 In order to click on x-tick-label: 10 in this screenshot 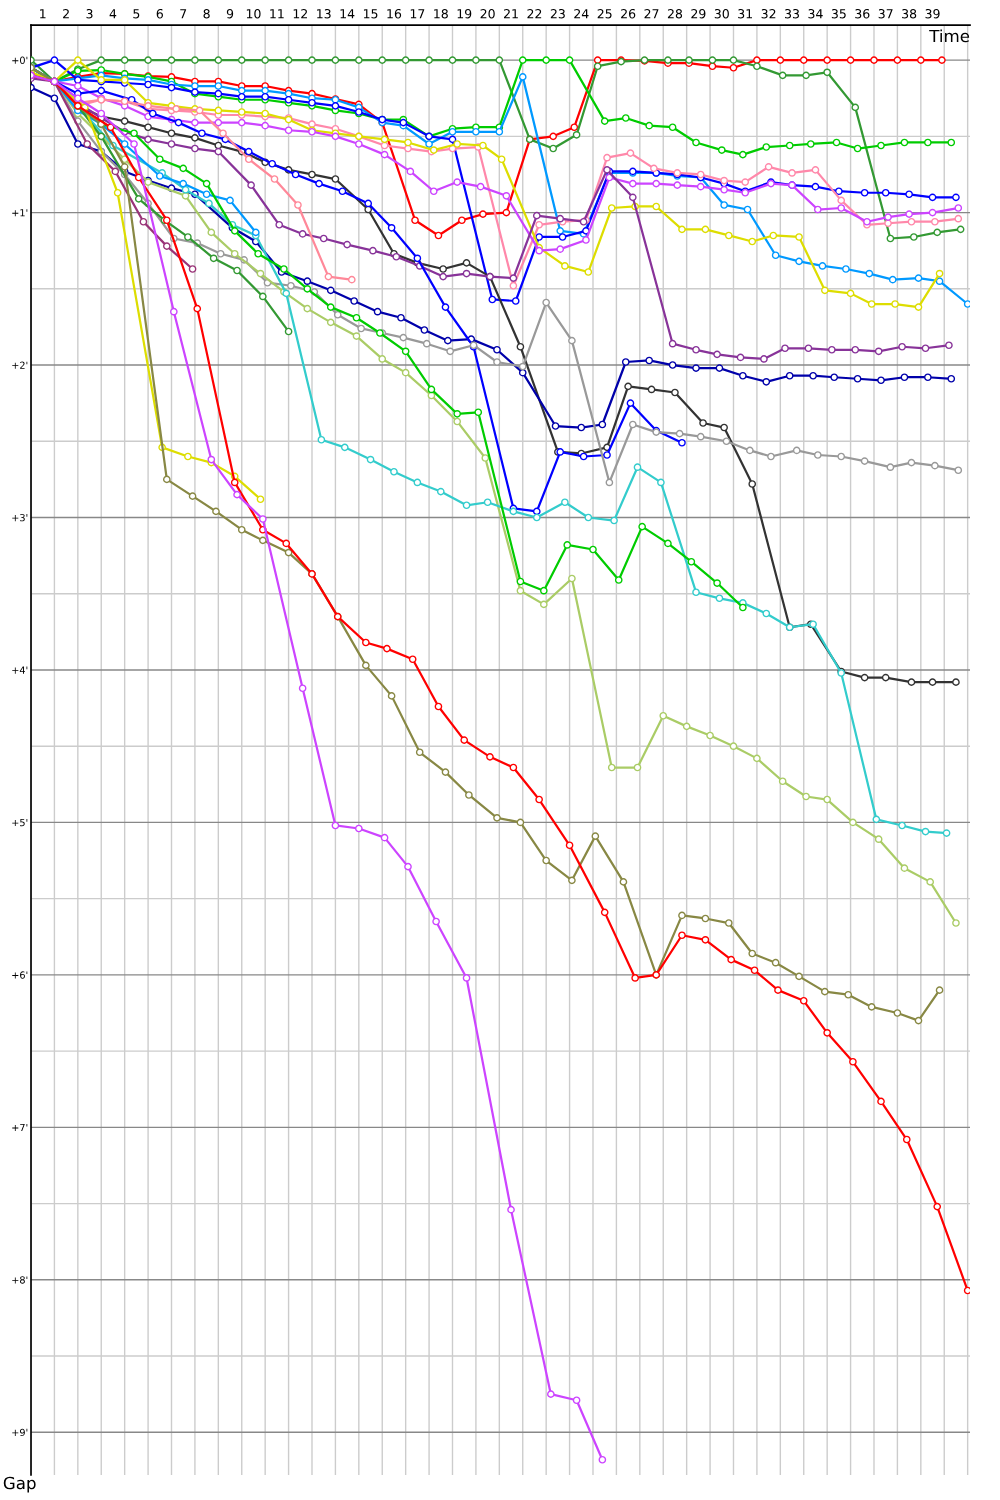, I will do `click(253, 14)`.